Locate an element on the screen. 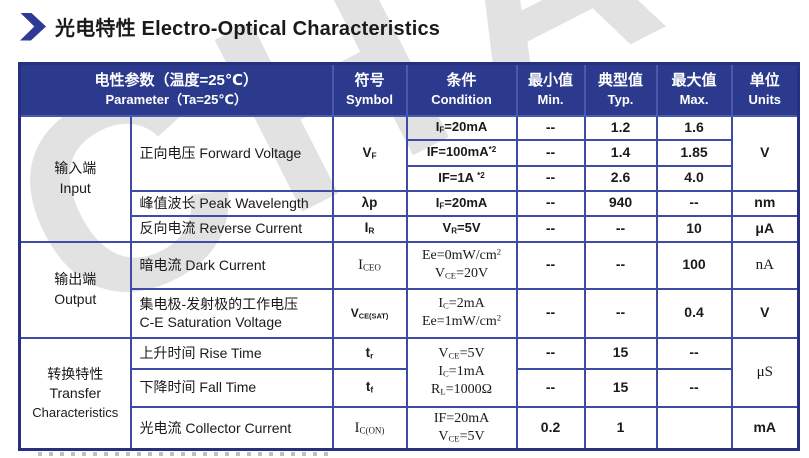 The height and width of the screenshot is (458, 809). clipped-footnote-text is located at coordinates (186, 454).